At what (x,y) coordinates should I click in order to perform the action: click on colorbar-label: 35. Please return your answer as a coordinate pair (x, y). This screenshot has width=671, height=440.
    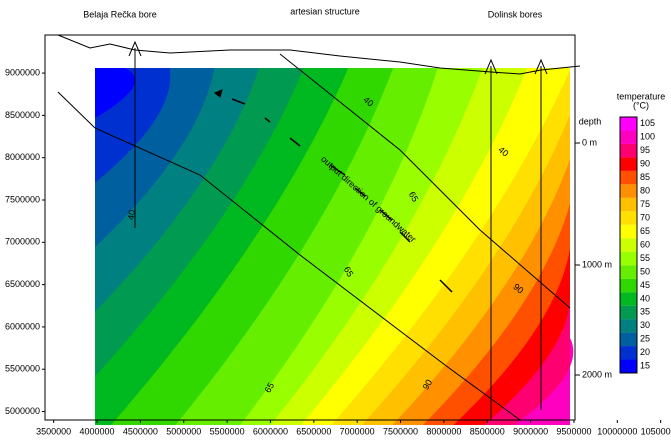
    Looking at the image, I should click on (645, 312).